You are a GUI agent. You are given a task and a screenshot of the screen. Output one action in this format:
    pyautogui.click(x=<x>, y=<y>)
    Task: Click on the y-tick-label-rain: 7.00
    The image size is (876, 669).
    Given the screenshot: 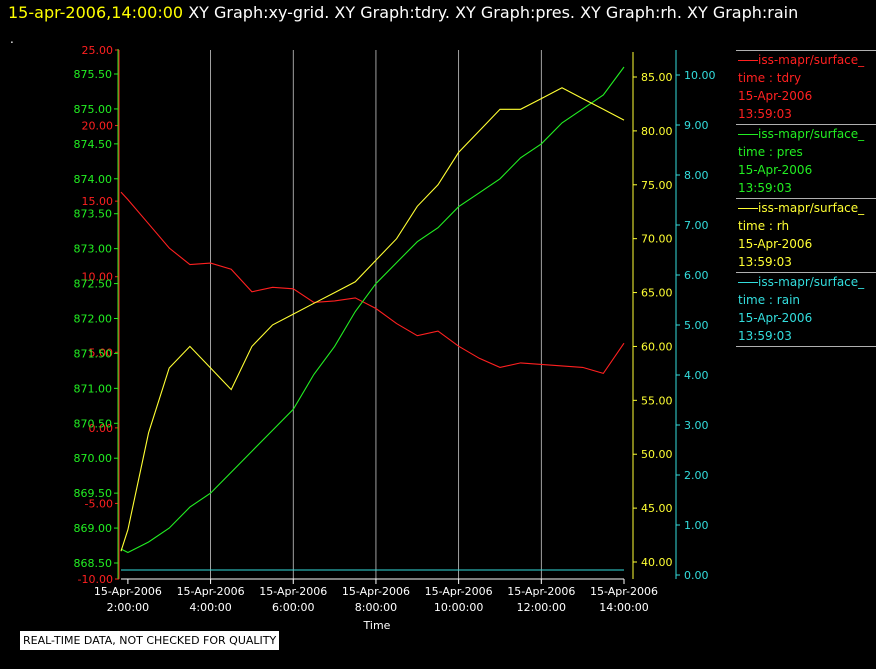 What is the action you would take?
    pyautogui.click(x=696, y=225)
    